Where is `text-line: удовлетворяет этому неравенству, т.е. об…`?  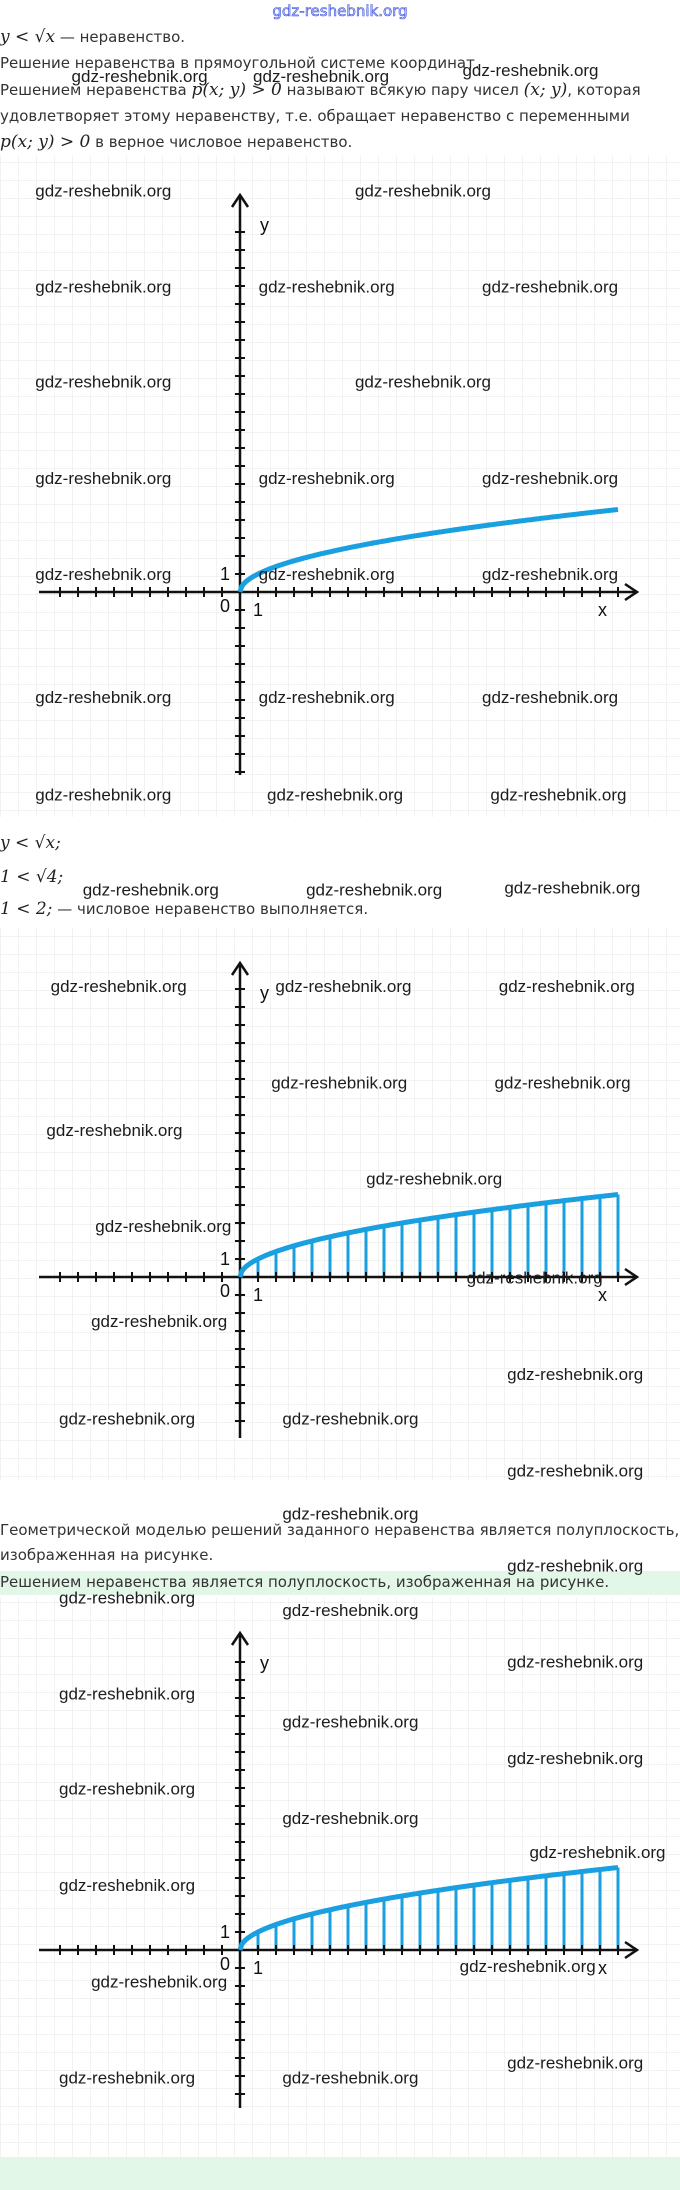 text-line: удовлетворяет этому неравенству, т.е. об… is located at coordinates (315, 116).